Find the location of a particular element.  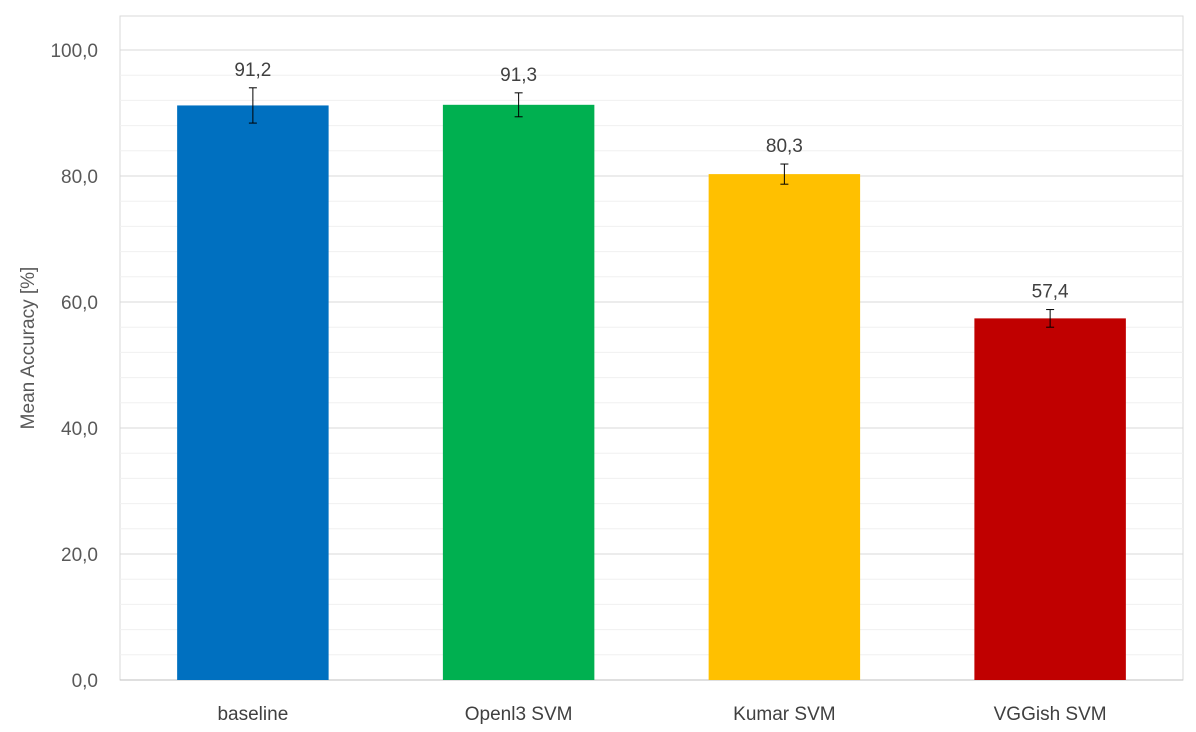

y-axis-tick-labels: 0,0 20,0 40,0 60,0 80,0 100,0 is located at coordinates (74, 366).